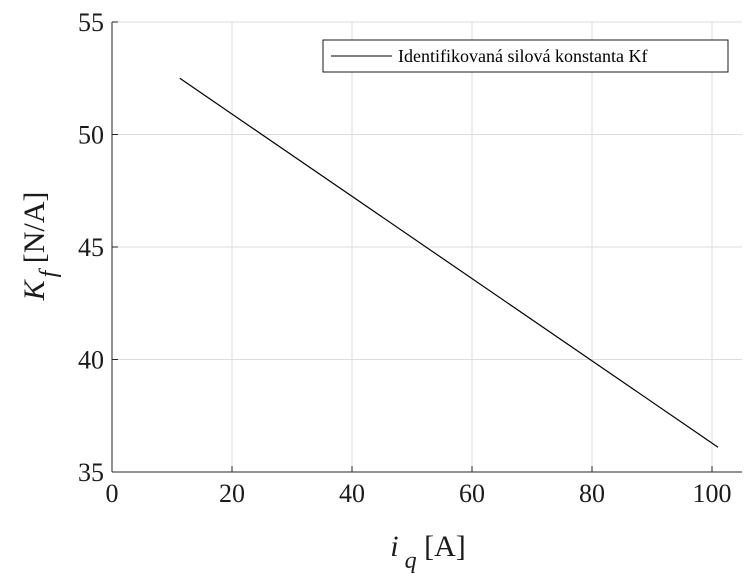 This screenshot has height=574, width=744. I want to click on y-tick-label: 40, so click(91, 360).